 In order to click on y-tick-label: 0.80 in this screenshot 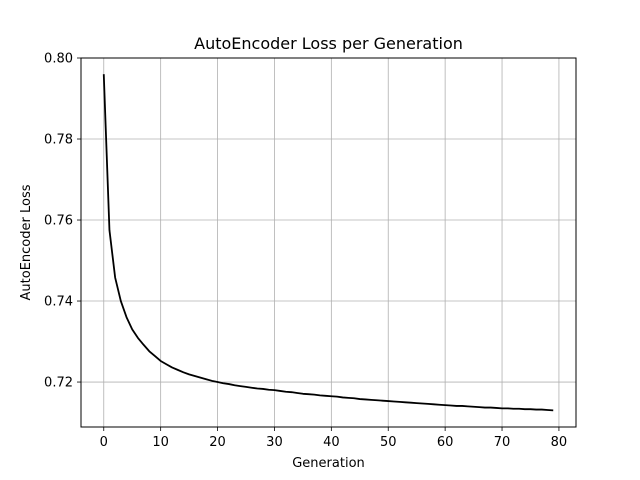, I will do `click(58, 59)`.